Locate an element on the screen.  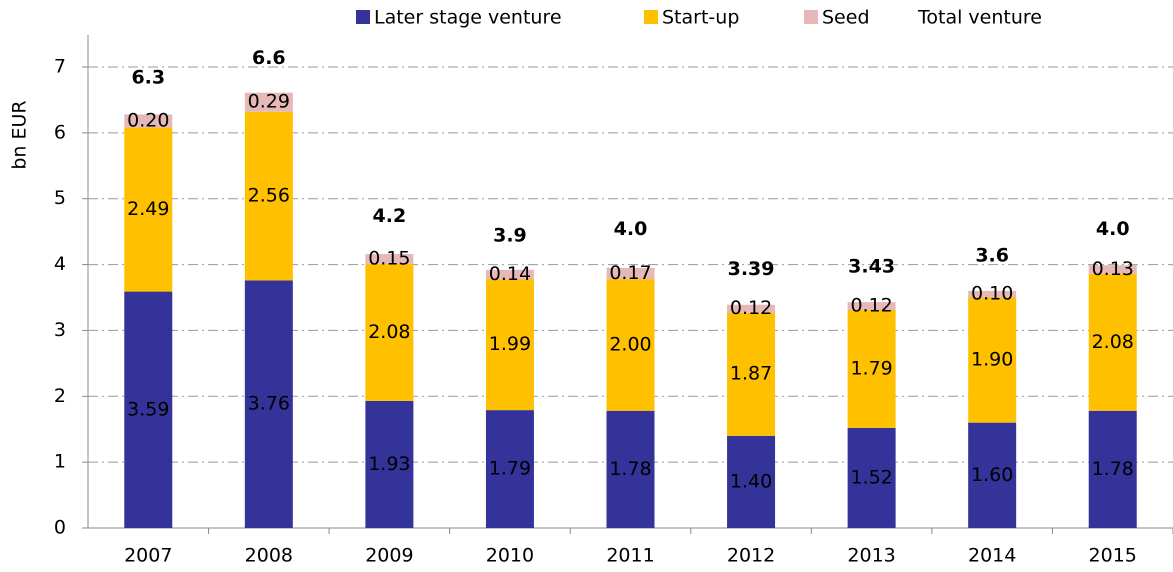
y-tick-label: 1 is located at coordinates (60, 462).